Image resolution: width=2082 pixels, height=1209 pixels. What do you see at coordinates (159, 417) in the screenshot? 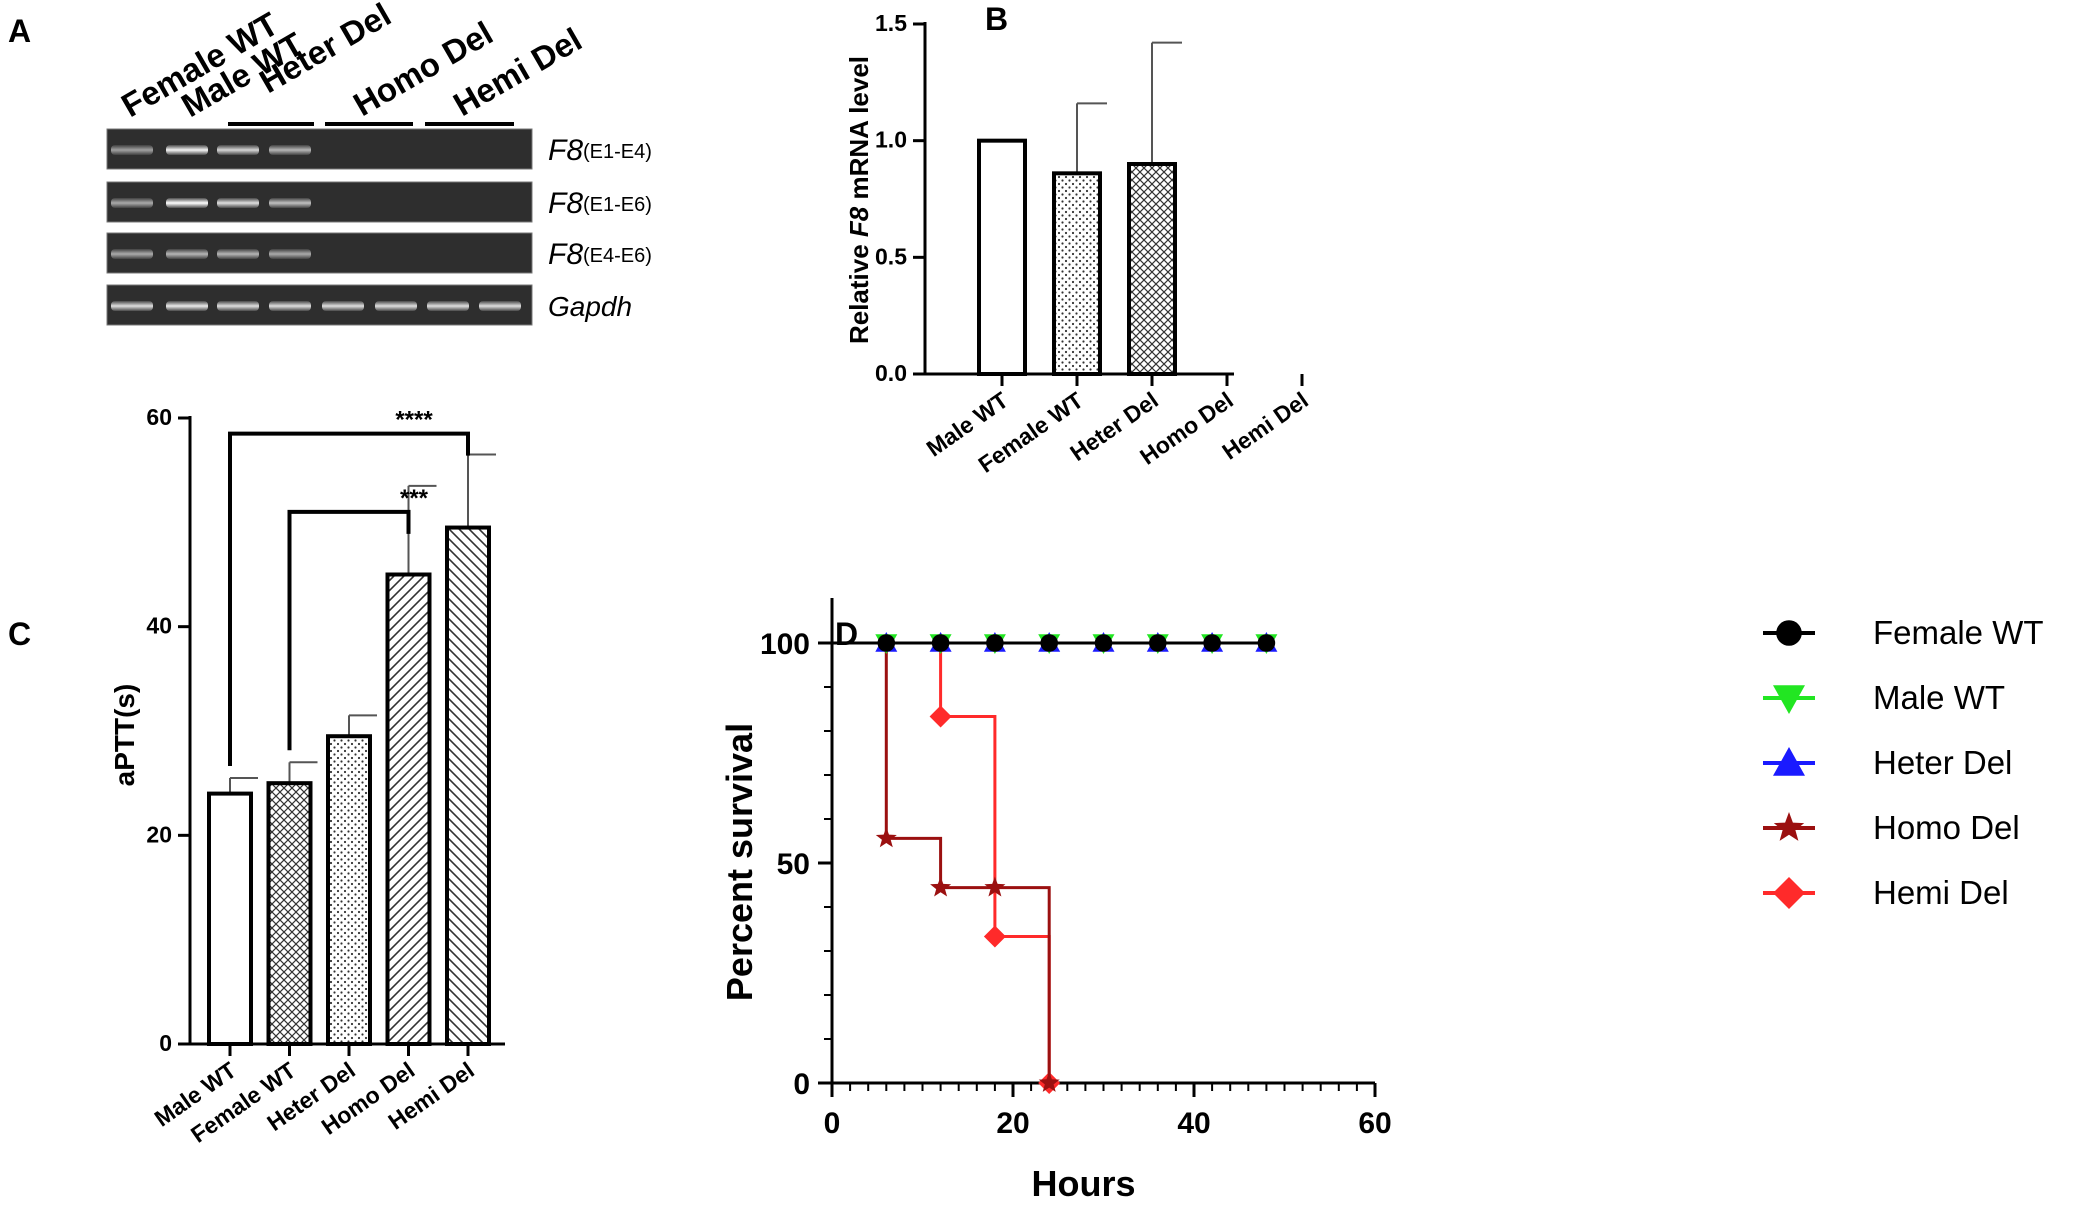
I see `y-tick-label: 60` at bounding box center [159, 417].